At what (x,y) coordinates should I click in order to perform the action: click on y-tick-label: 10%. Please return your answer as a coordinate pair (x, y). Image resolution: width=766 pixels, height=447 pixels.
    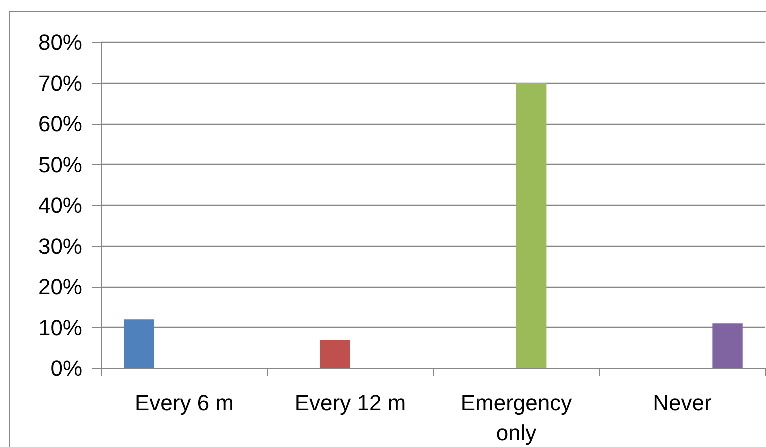
    Looking at the image, I should click on (60, 327).